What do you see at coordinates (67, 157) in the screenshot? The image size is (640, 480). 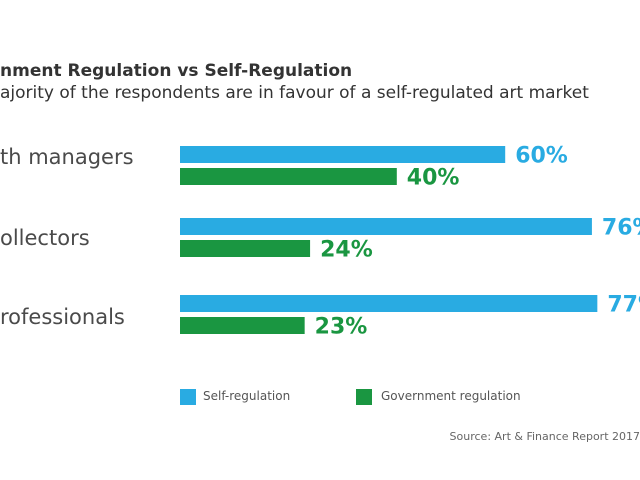 I see `category-label-wealth-managers: th managers` at bounding box center [67, 157].